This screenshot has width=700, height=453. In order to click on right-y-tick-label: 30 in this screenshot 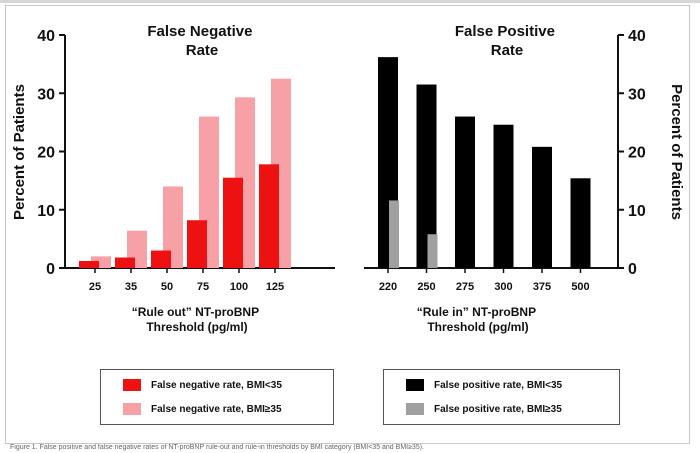, I will do `click(637, 94)`.